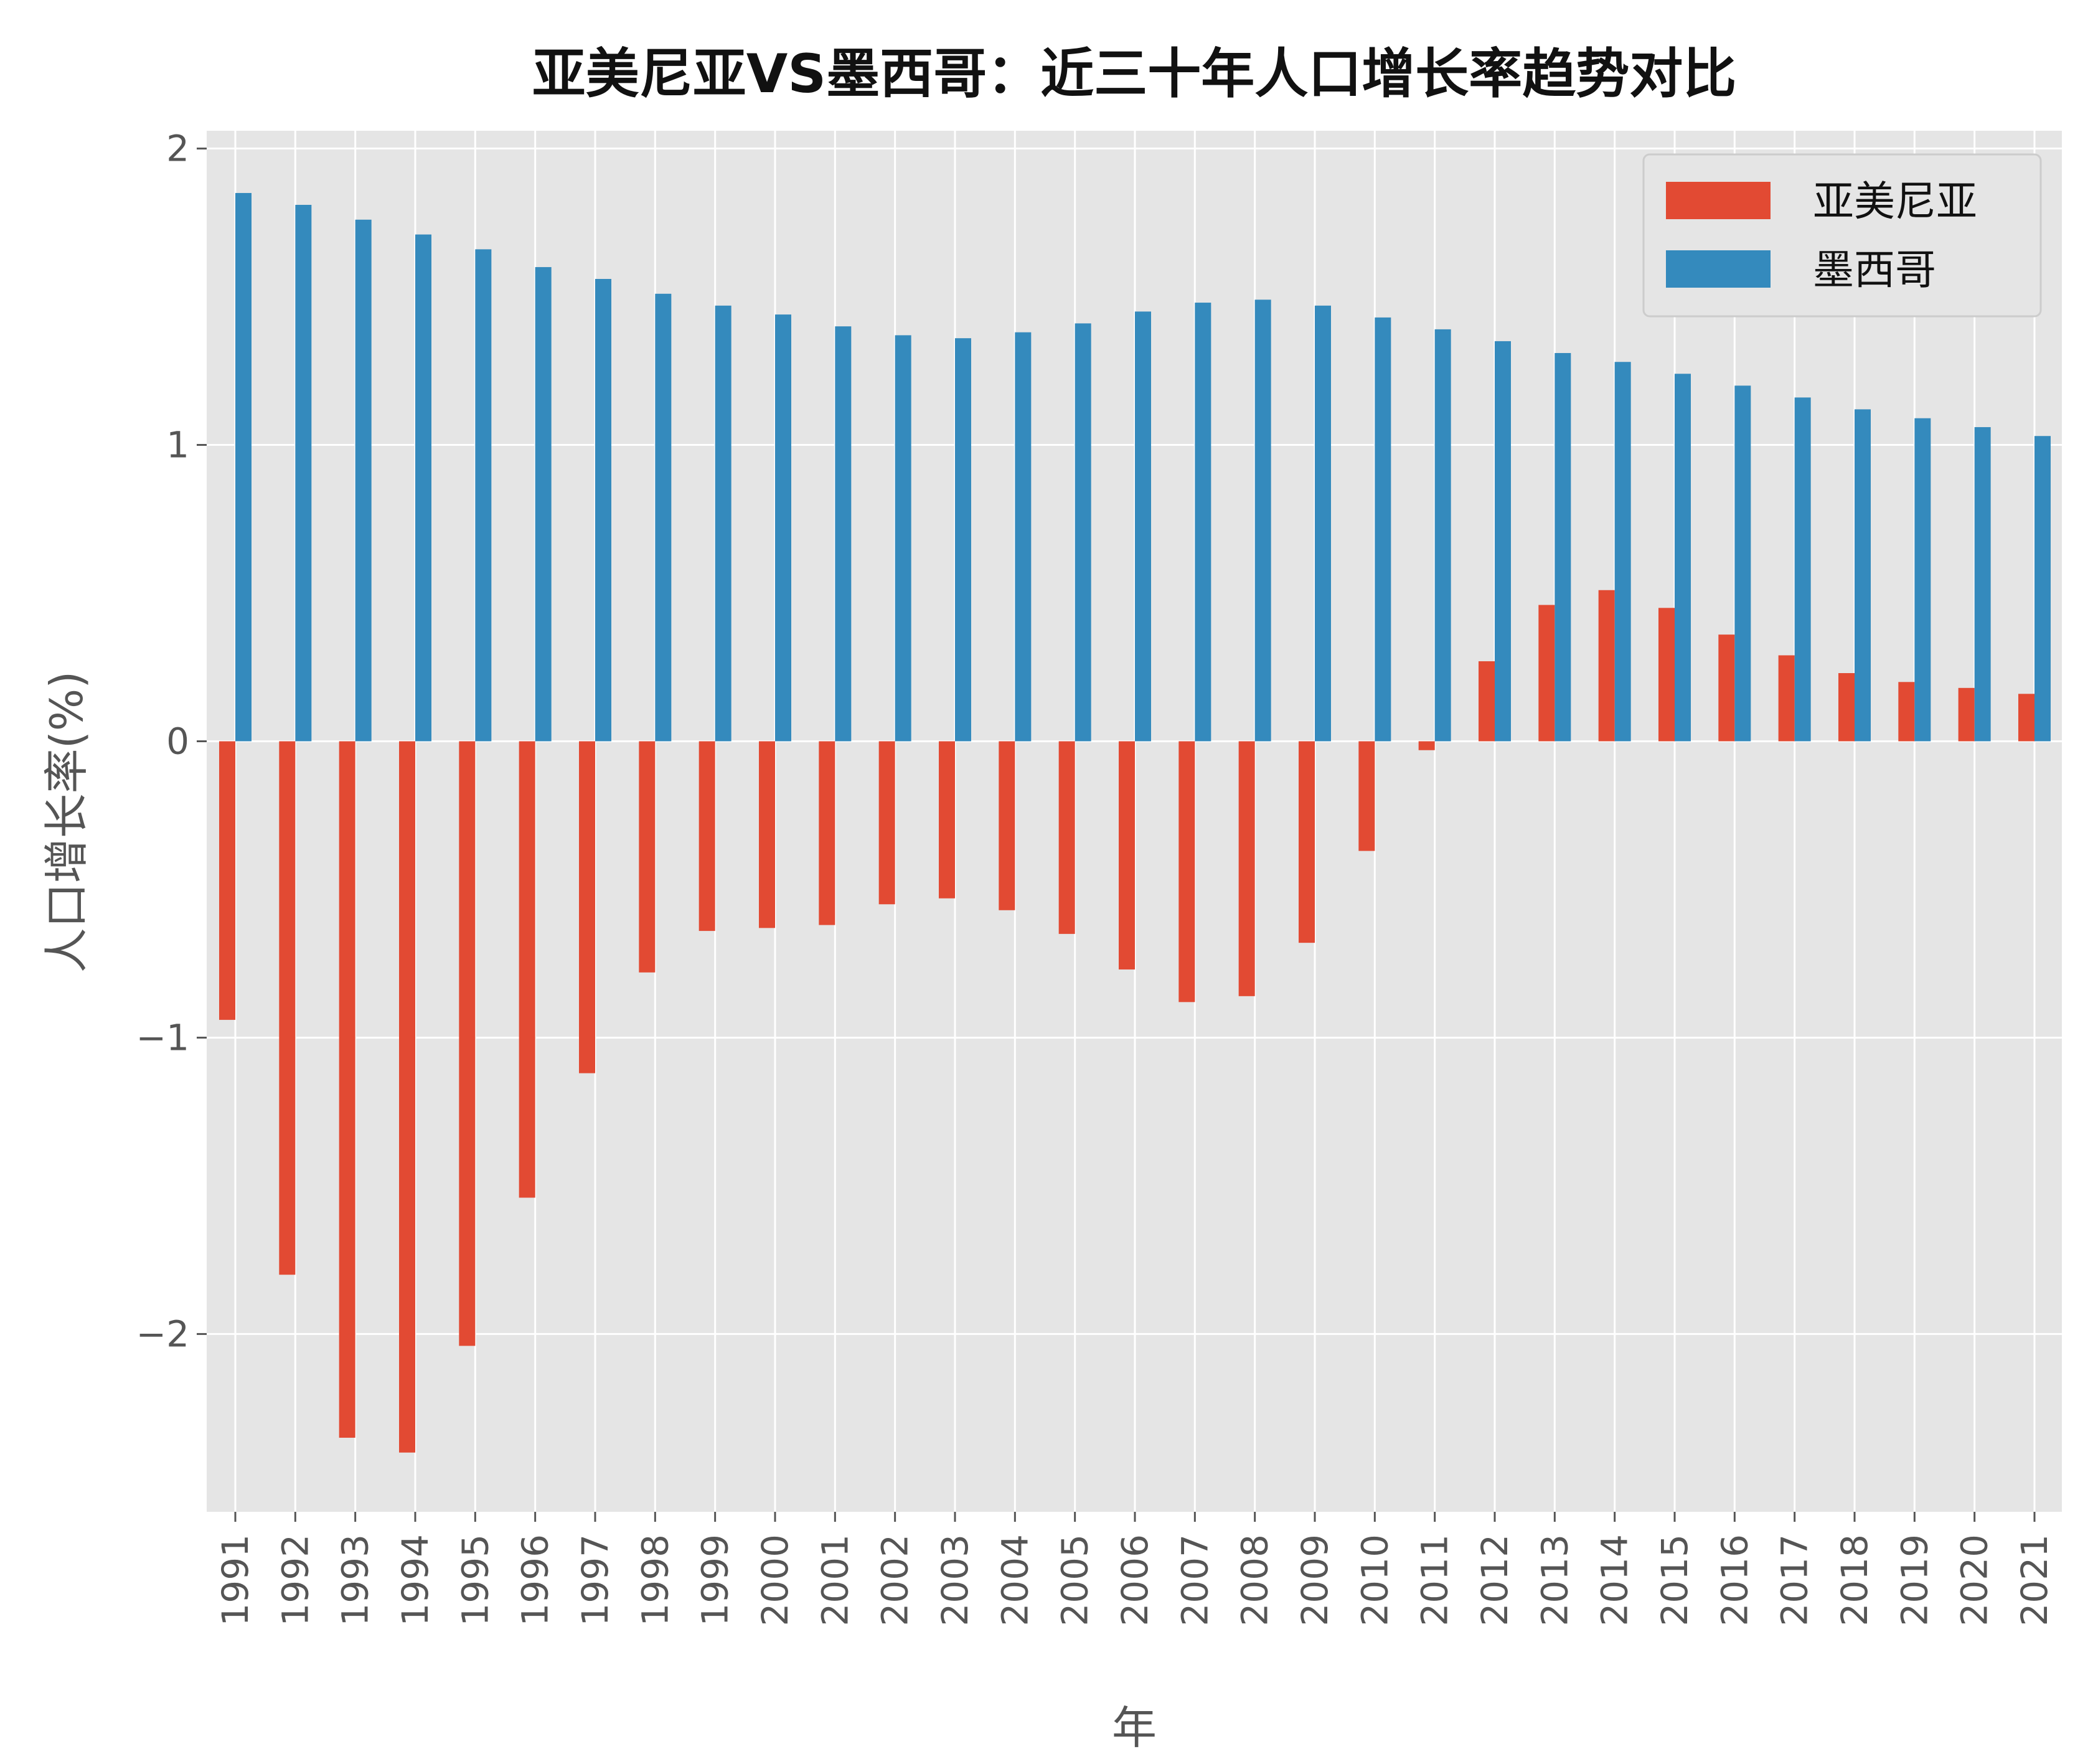  I want to click on bar-armenia-2017, so click(1786, 698).